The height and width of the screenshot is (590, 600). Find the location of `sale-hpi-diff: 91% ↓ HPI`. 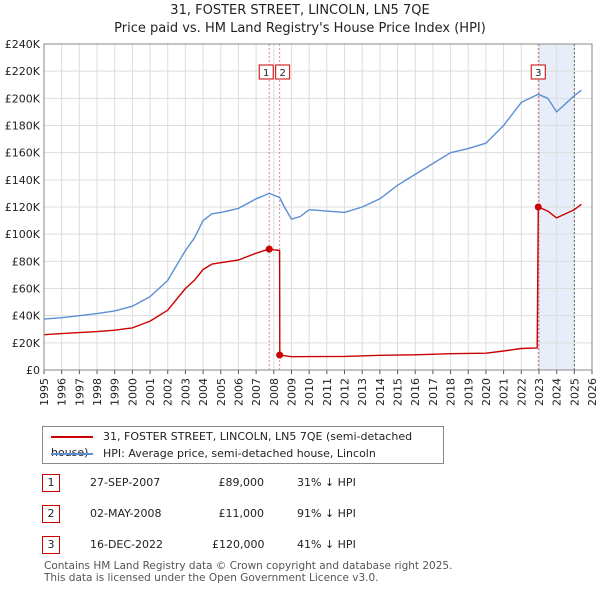

sale-hpi-diff: 91% ↓ HPI is located at coordinates (326, 513).